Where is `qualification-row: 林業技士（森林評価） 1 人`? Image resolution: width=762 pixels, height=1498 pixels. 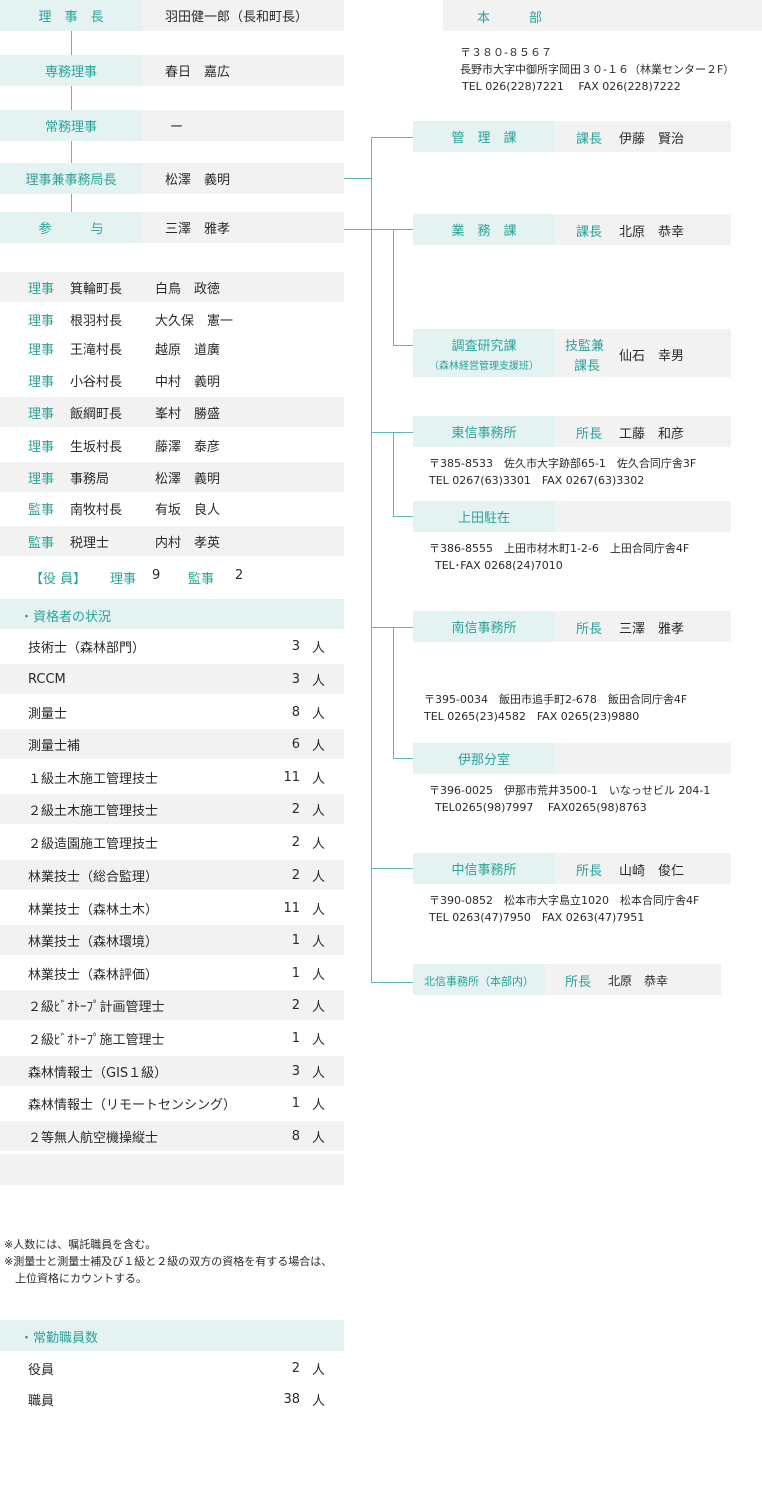 qualification-row: 林業技士（森林評価） 1 人 is located at coordinates (172, 973).